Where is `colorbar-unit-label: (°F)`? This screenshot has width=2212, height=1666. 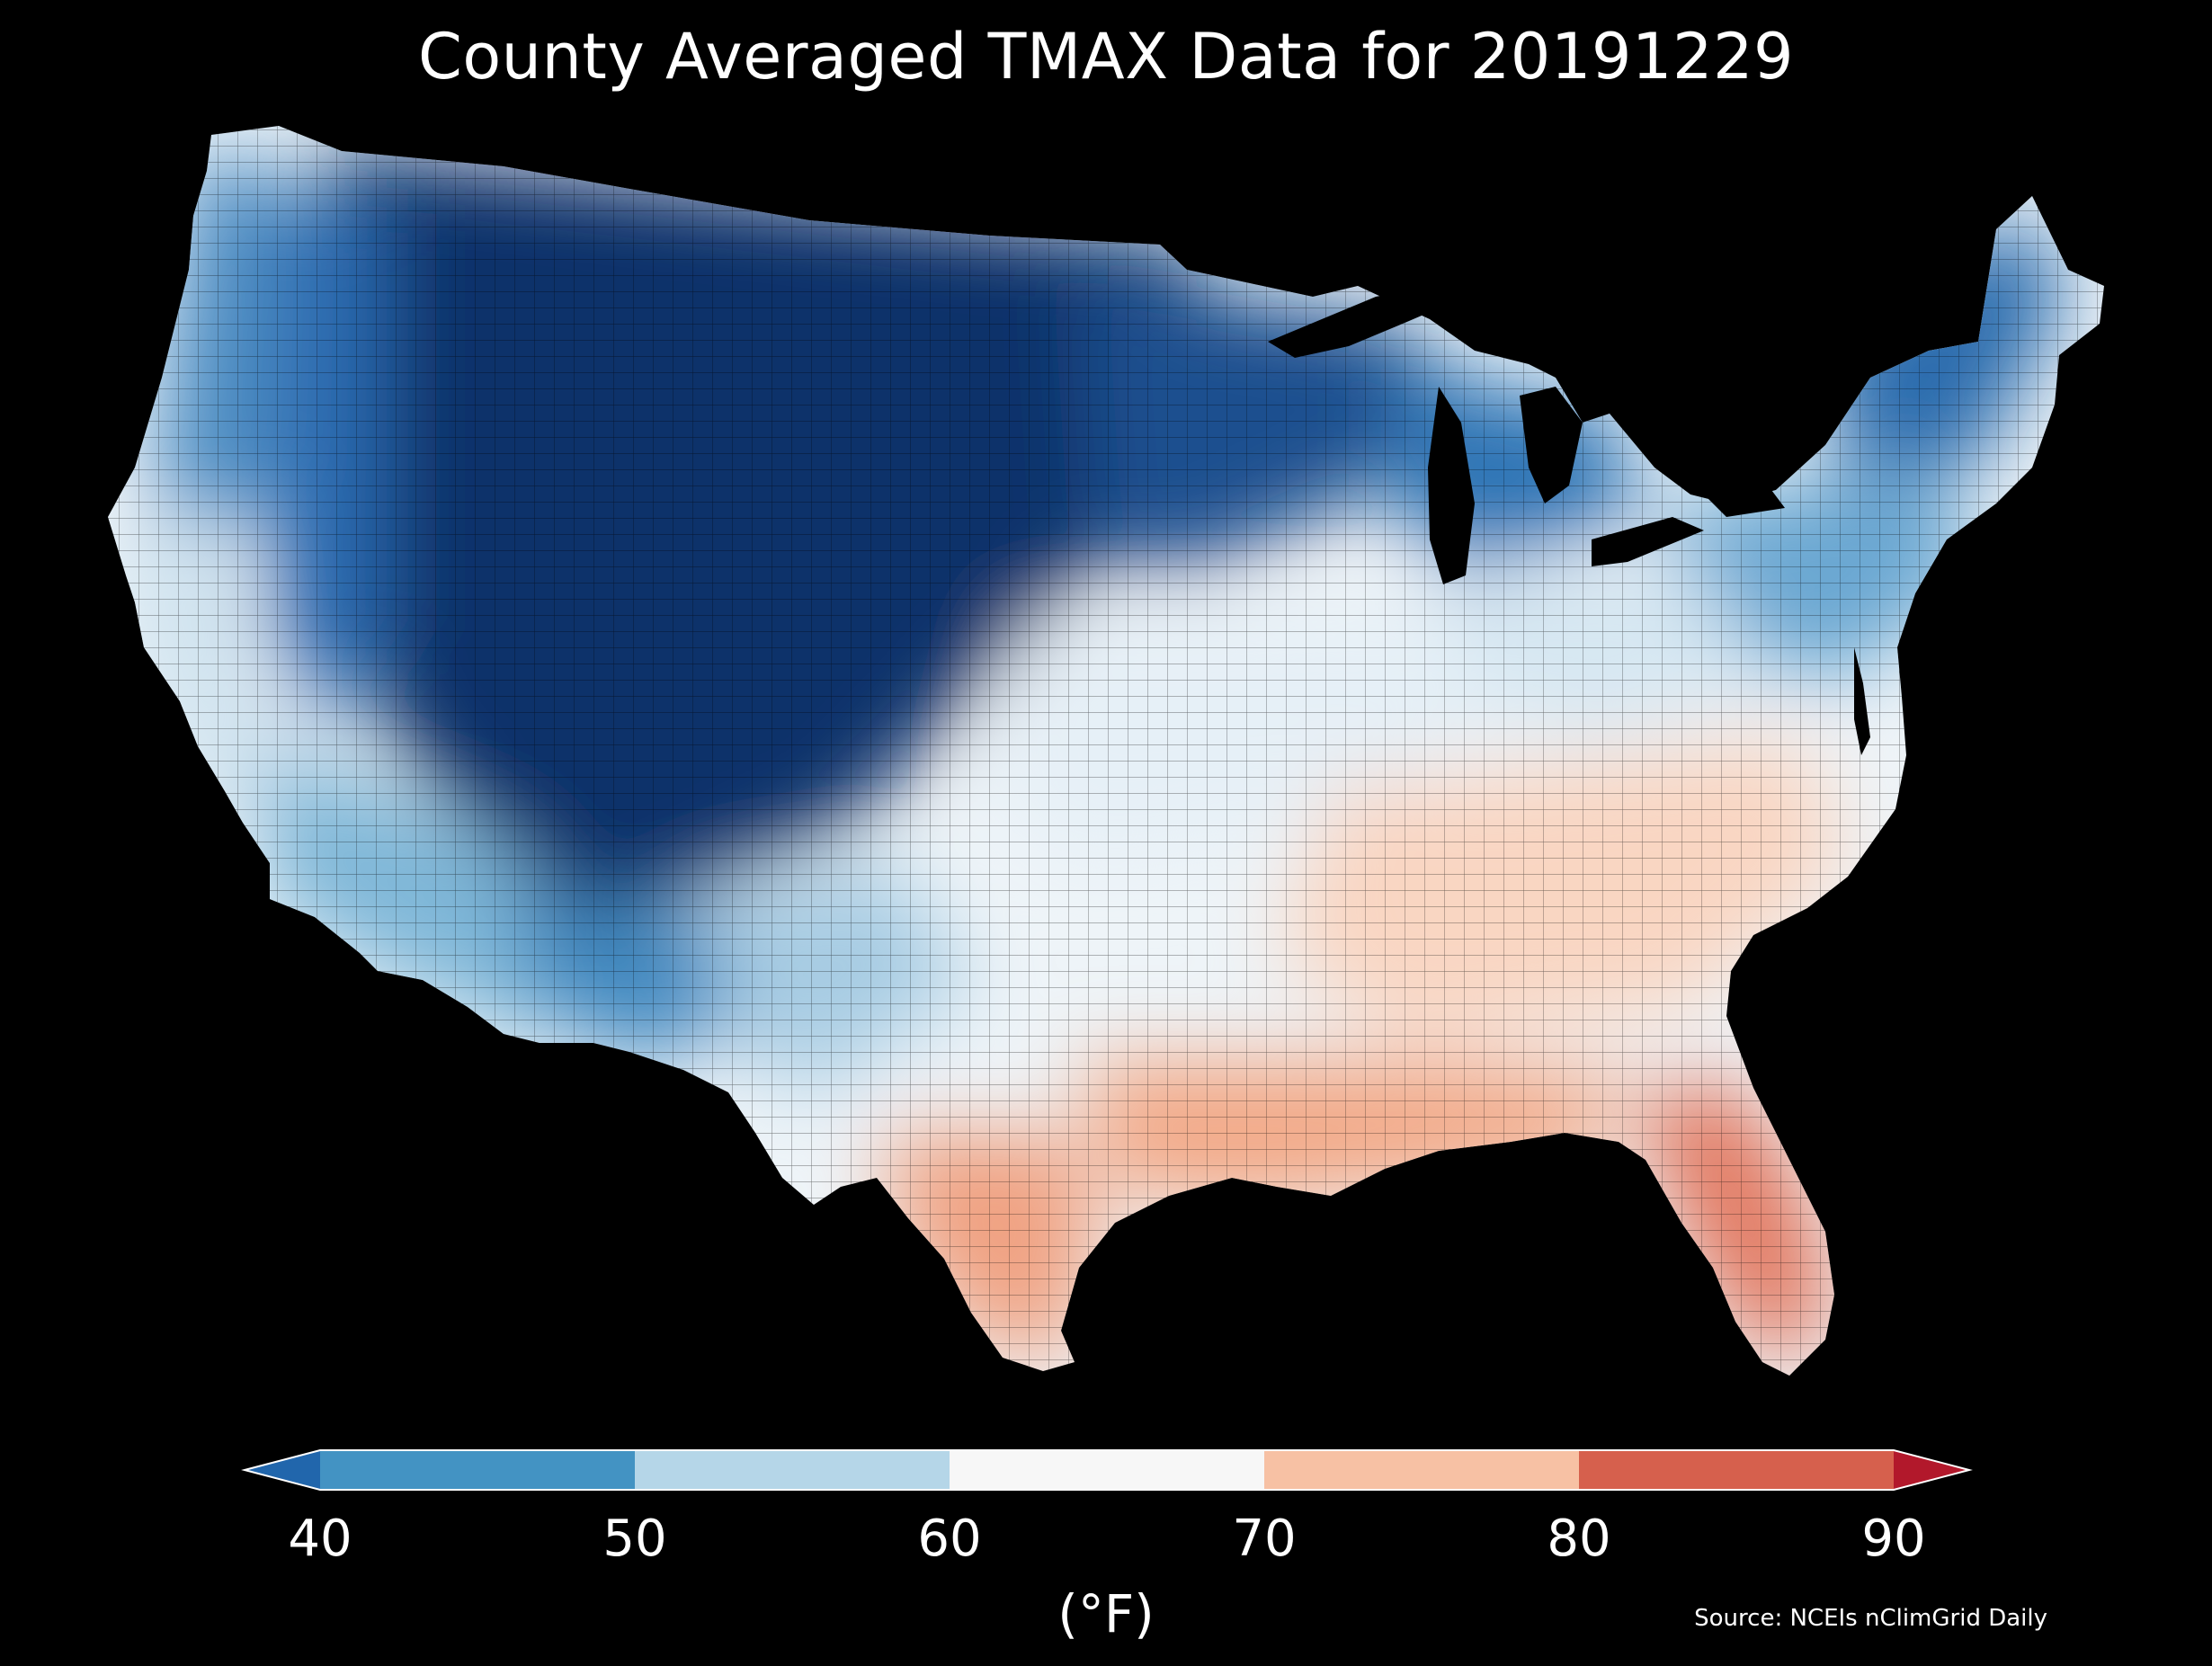
colorbar-unit-label: (°F) is located at coordinates (1106, 1614).